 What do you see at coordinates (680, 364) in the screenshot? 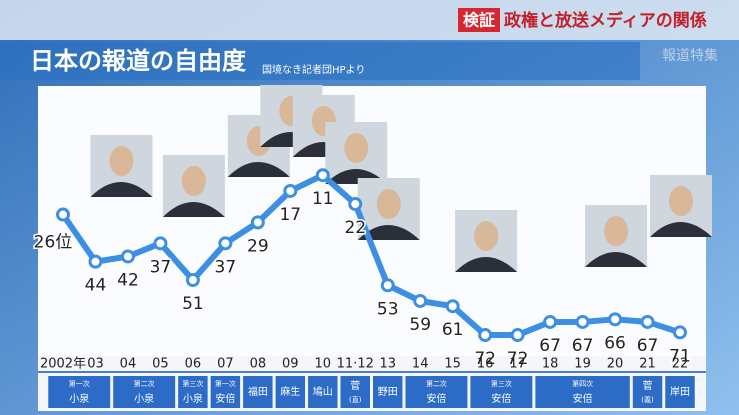
I see `x-tick-label: 22` at bounding box center [680, 364].